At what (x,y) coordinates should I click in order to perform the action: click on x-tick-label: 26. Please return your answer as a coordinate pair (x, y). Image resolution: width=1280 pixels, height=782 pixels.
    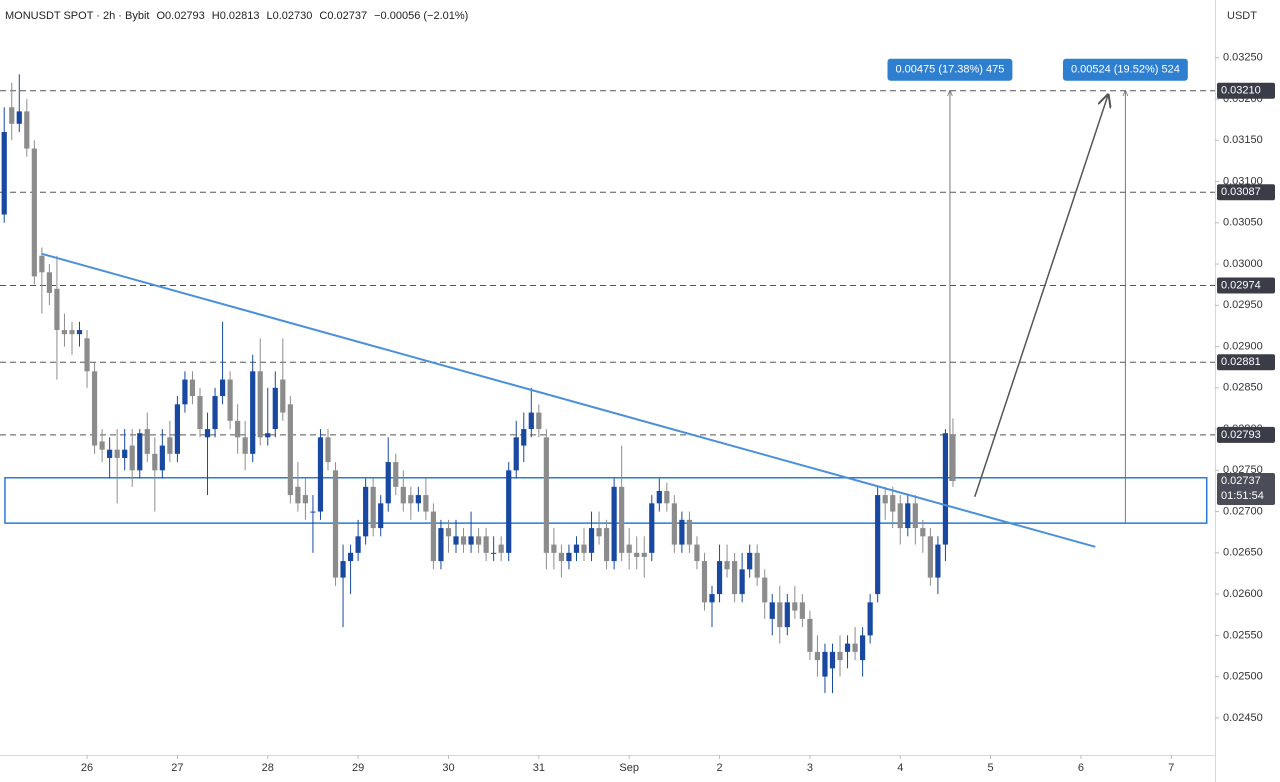
    Looking at the image, I should click on (87, 768).